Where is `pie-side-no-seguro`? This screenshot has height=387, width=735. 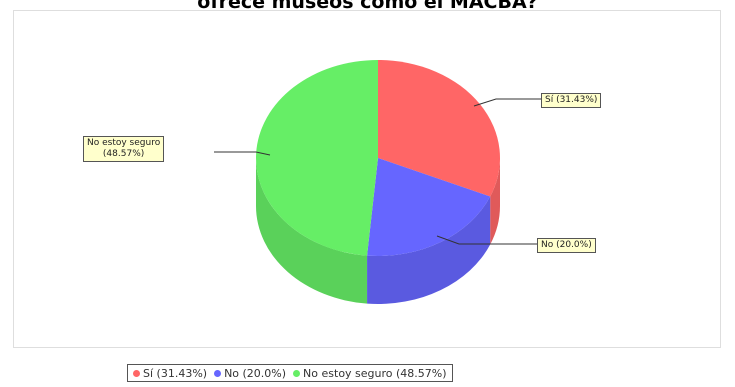 pie-side-no-seguro is located at coordinates (312, 231).